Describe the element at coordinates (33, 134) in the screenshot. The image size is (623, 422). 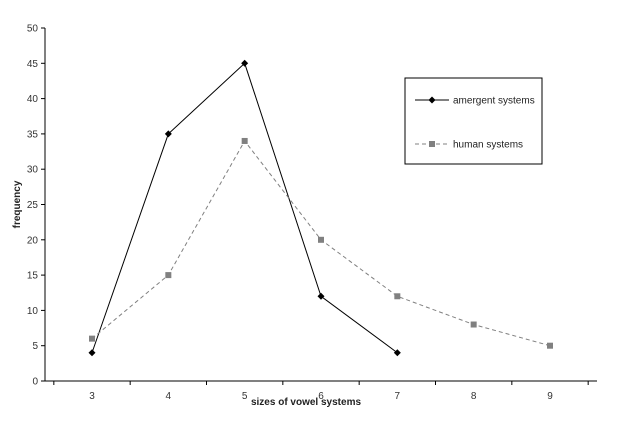
I see `y-tick-label: 35` at that location.